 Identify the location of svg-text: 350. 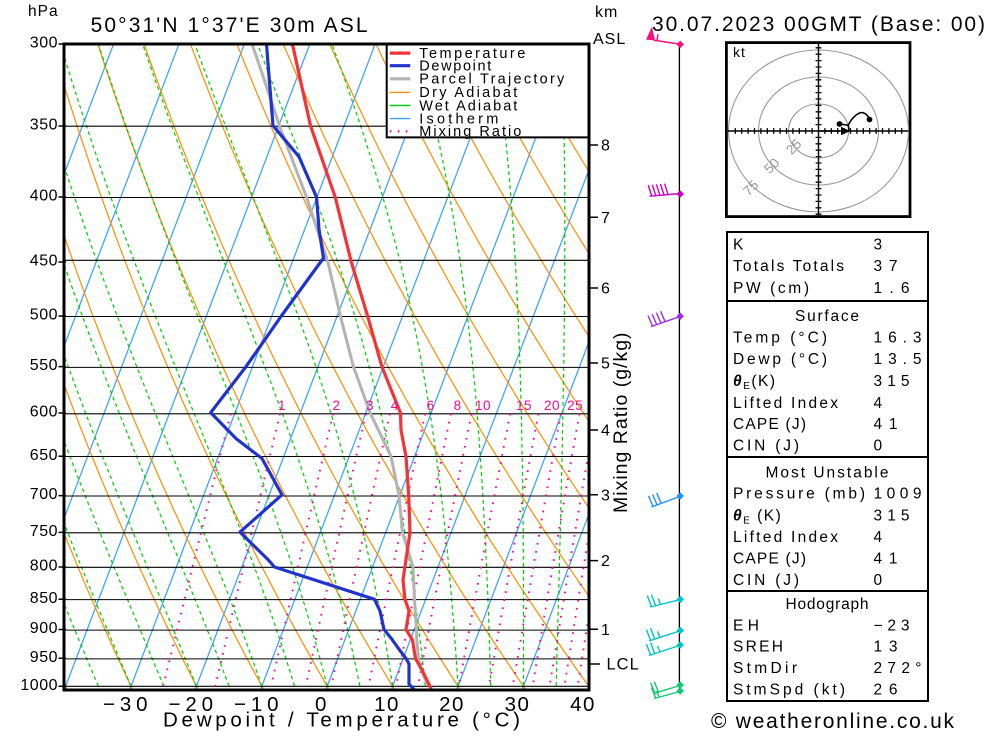
(44, 125).